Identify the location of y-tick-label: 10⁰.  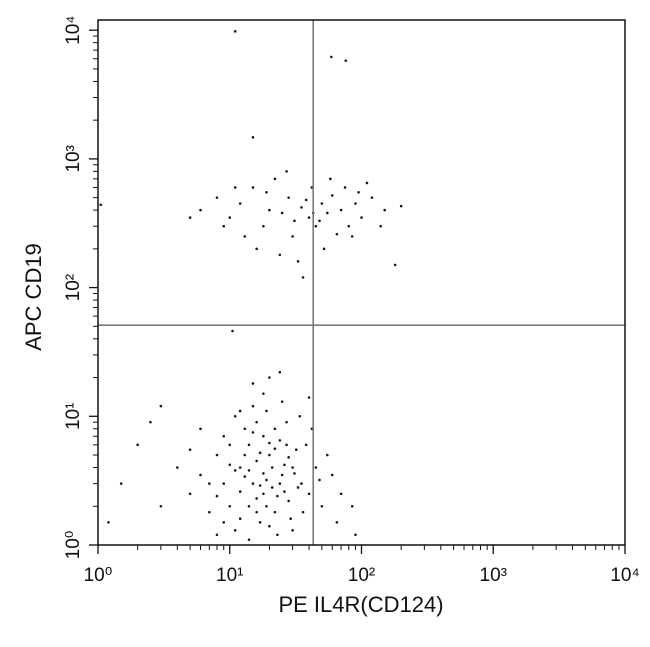
(73, 545).